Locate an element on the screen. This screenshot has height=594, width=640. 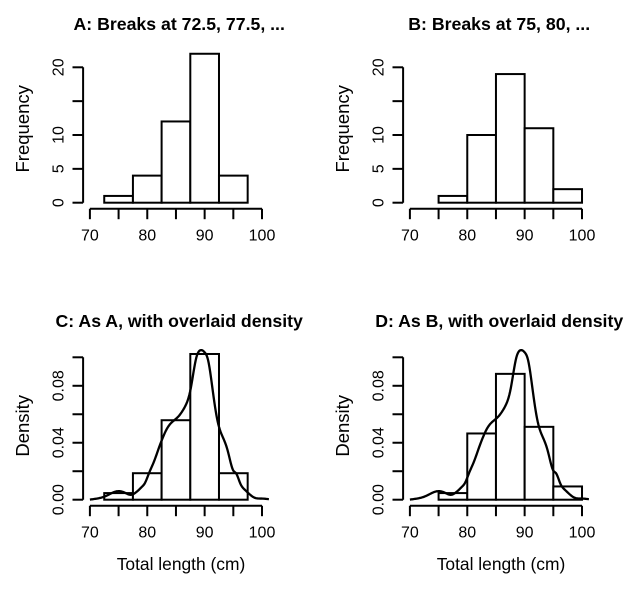
svg-text: D: As B, with overlaid density is located at coordinates (499, 321).